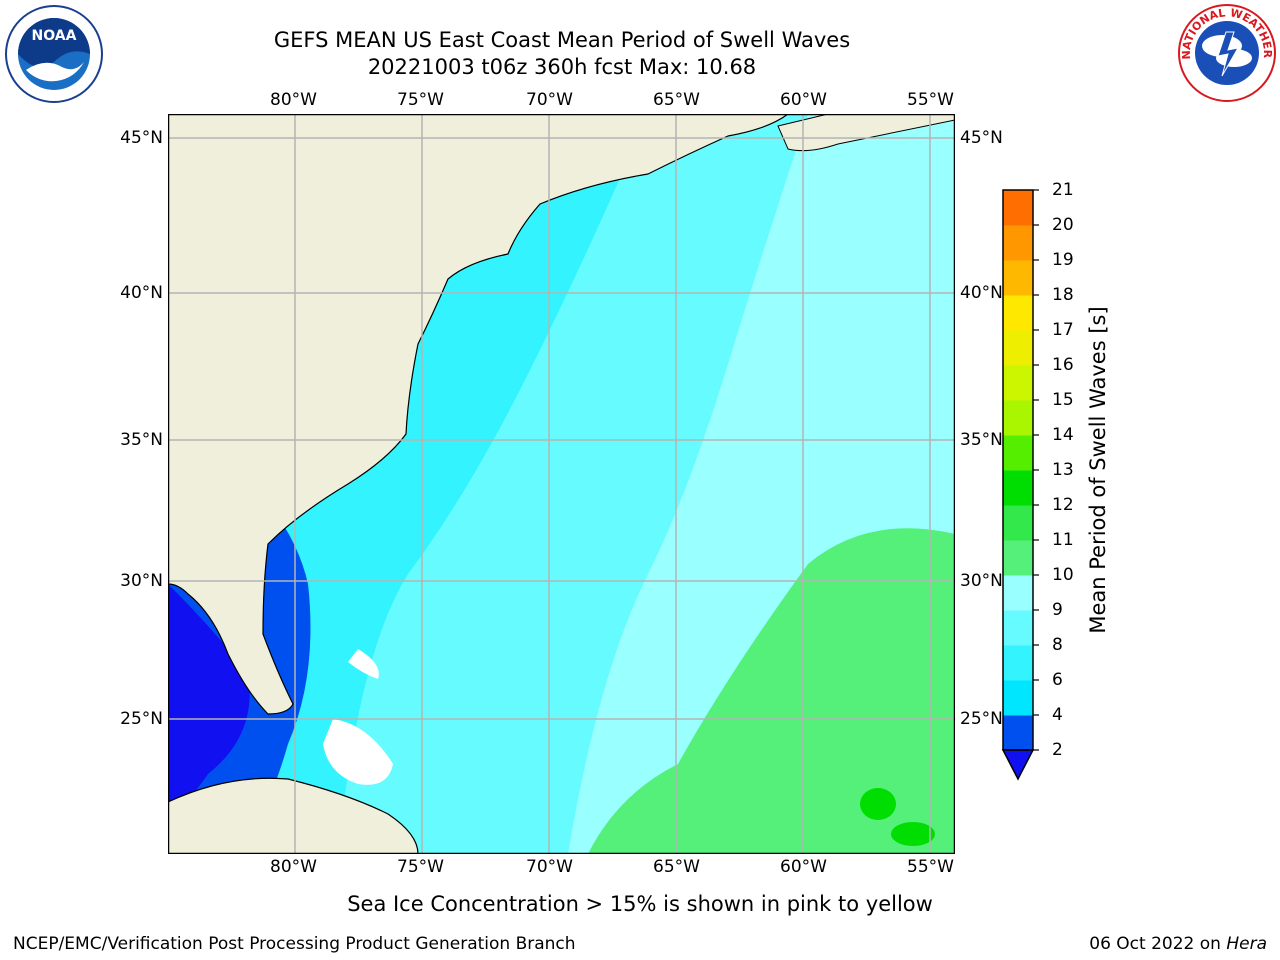 This screenshot has width=1280, height=960. Describe the element at coordinates (1155, 944) in the screenshot. I see `credit-date: 06 Oct 2022 on` at that location.